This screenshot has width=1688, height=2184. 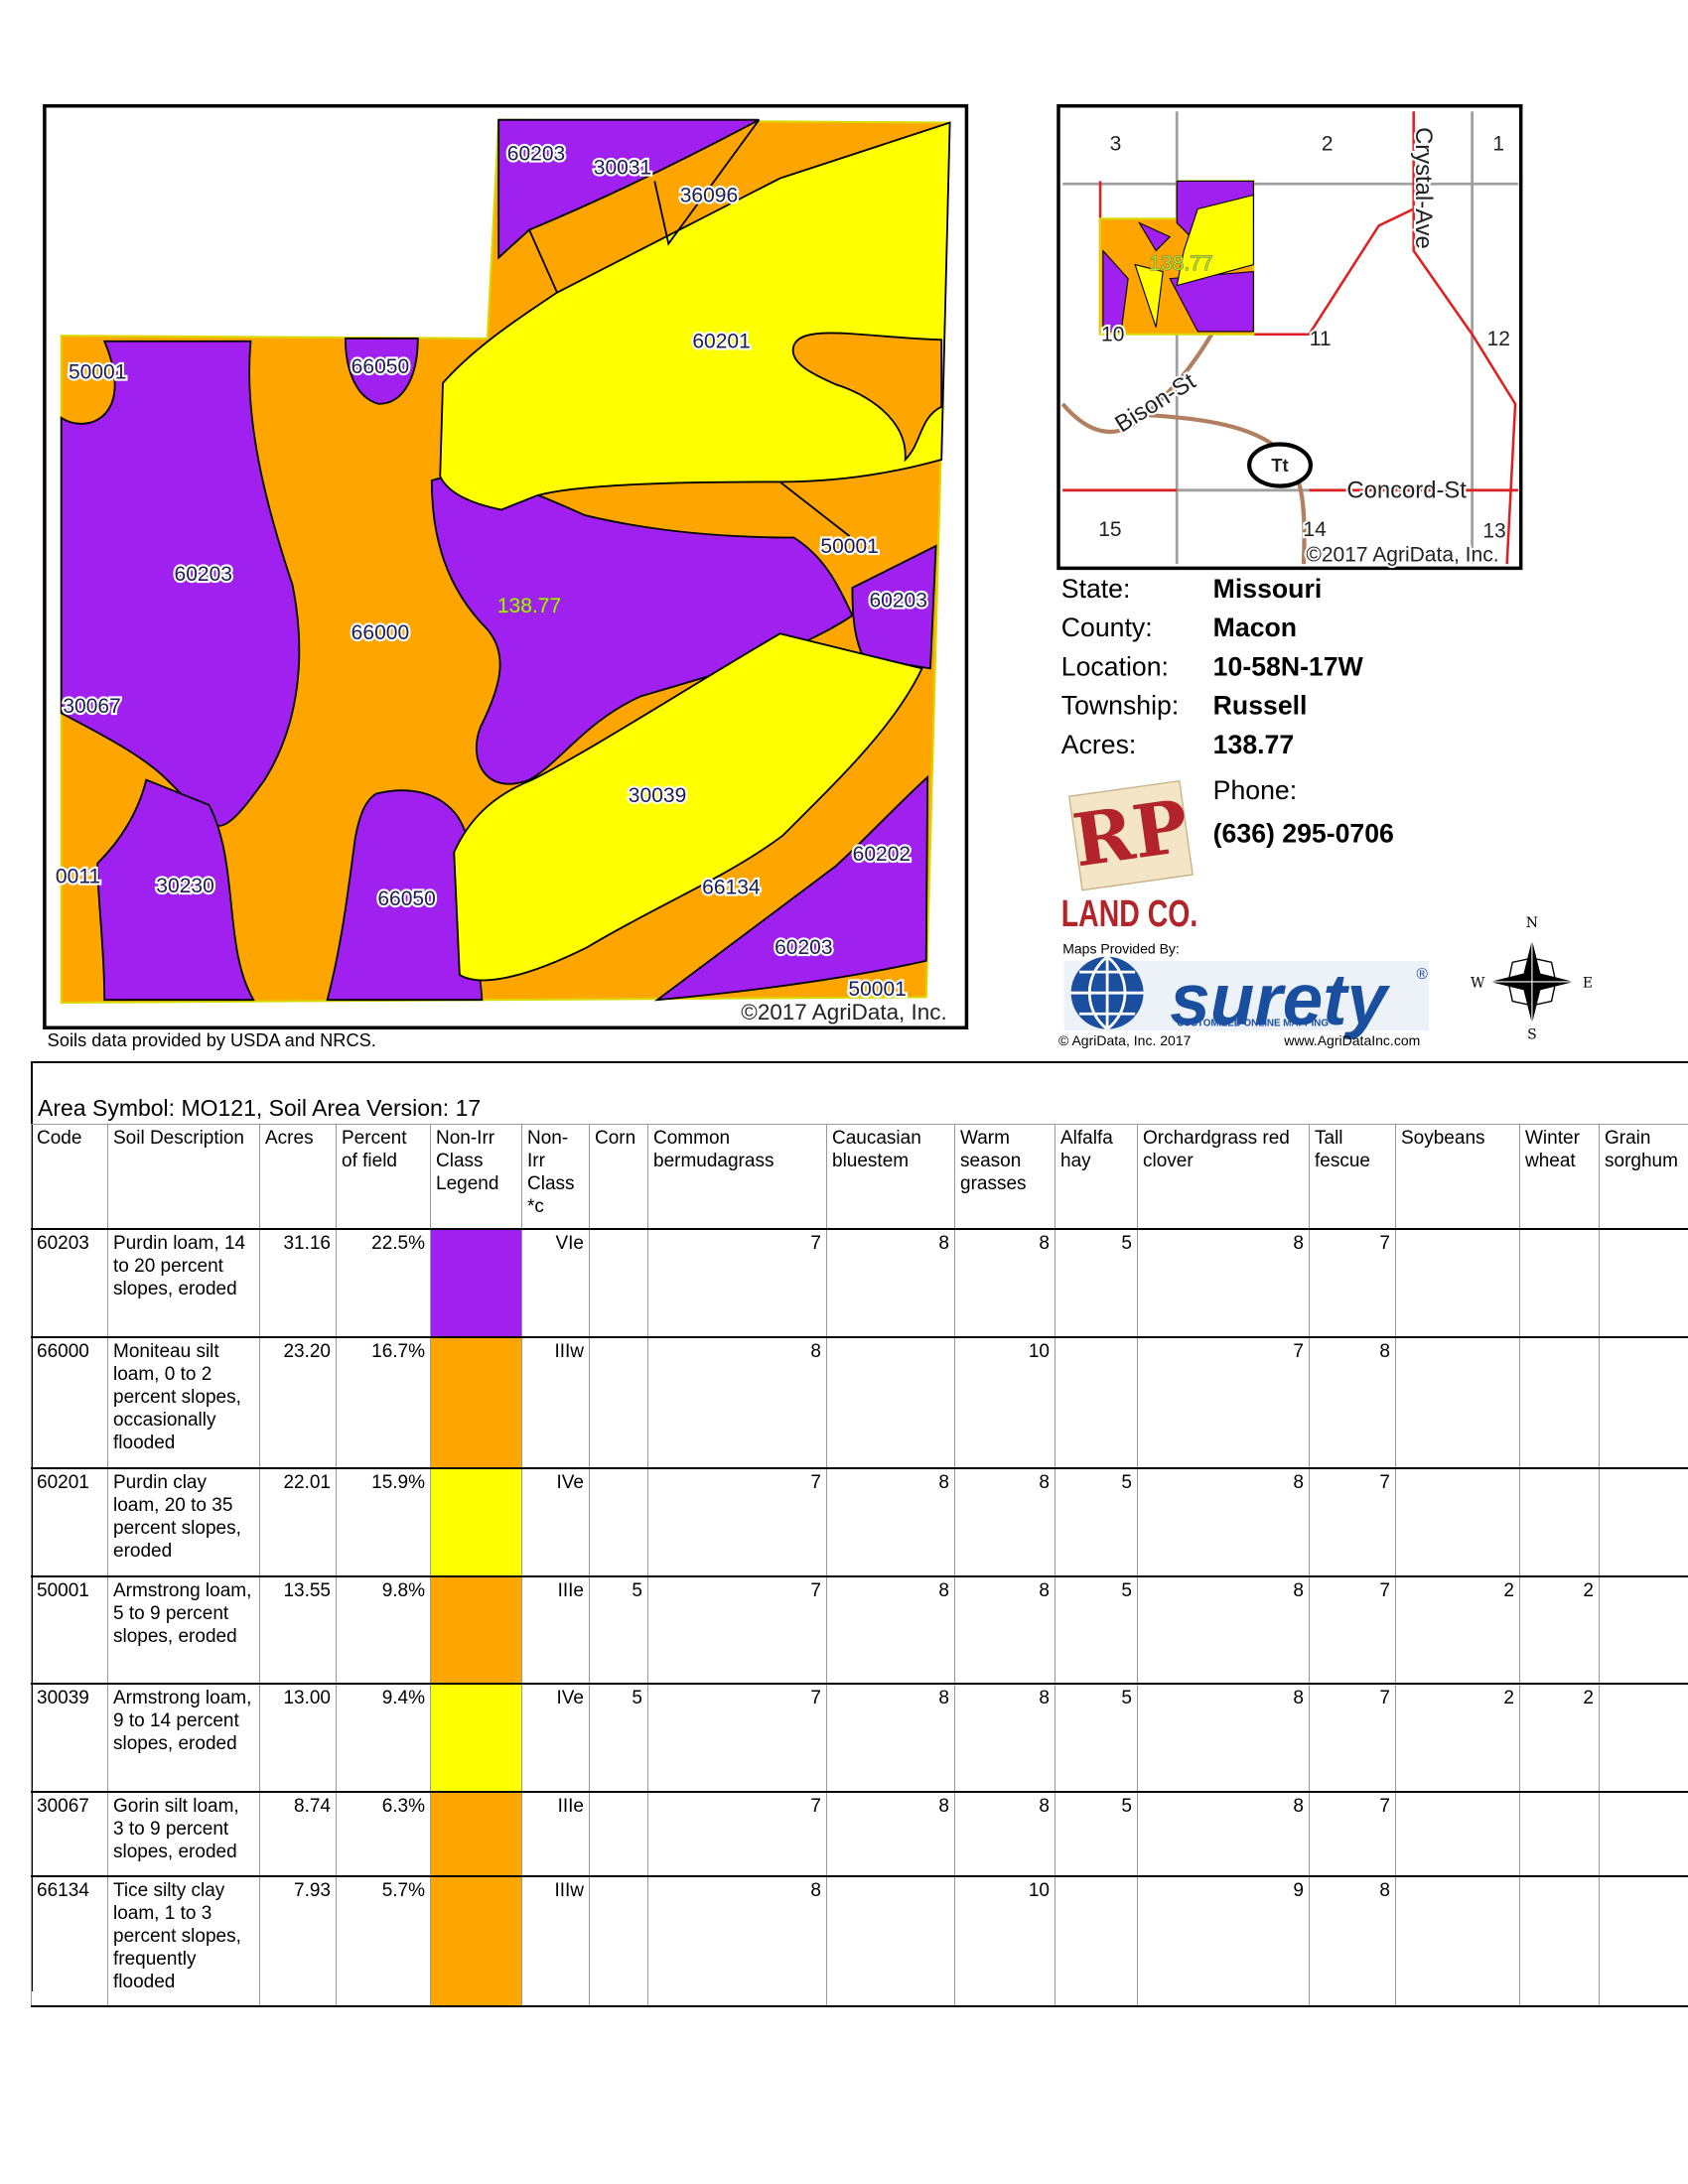 I want to click on class-cell: IIIe, so click(x=555, y=1629).